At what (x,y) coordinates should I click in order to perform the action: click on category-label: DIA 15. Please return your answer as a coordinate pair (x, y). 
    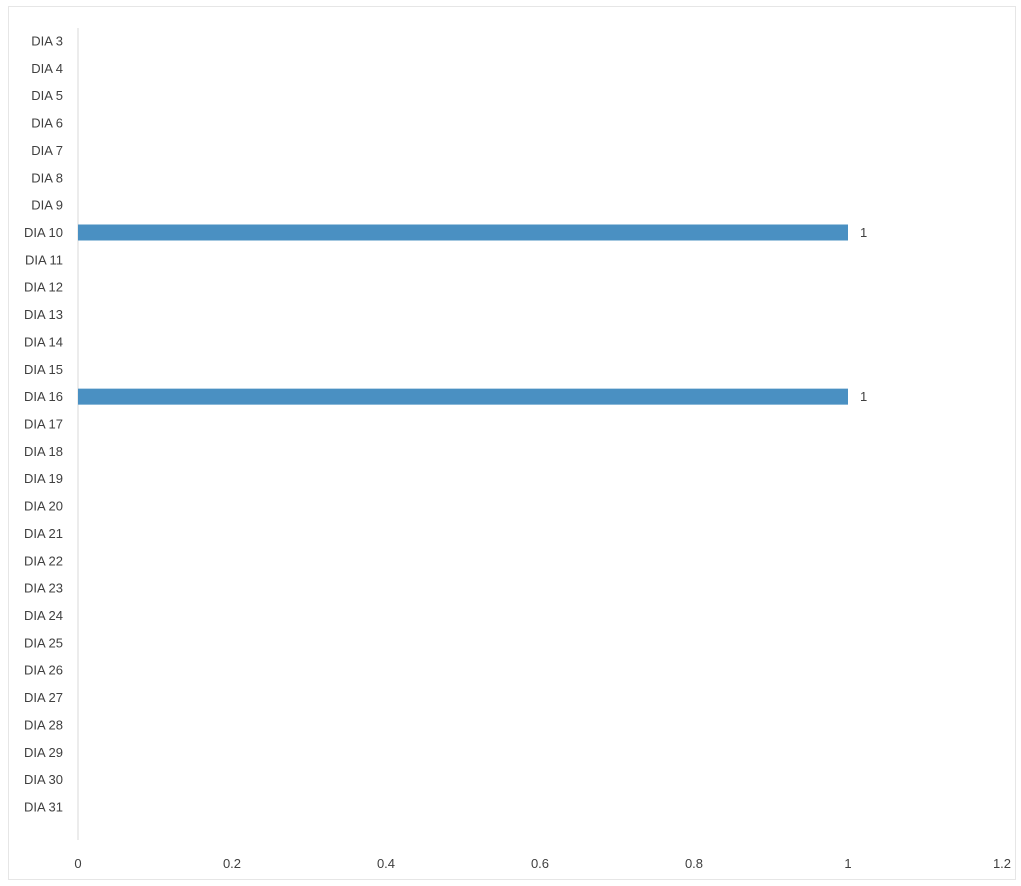
    Looking at the image, I should click on (43, 369).